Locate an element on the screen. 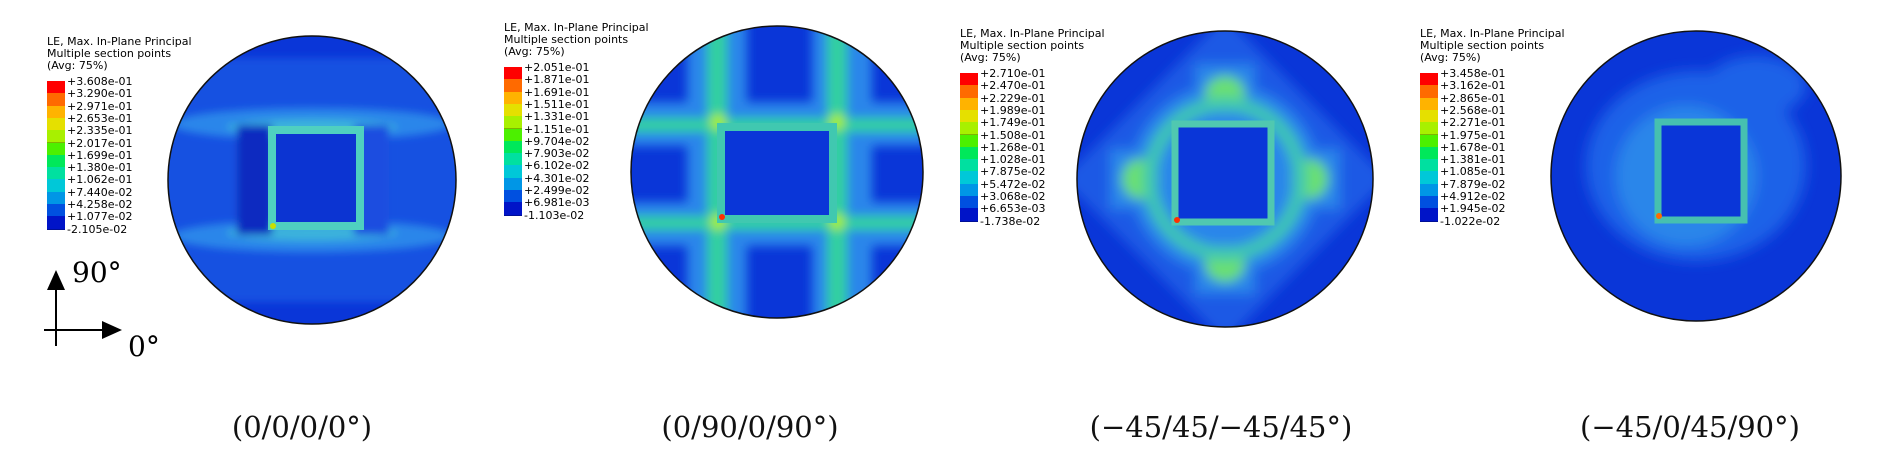 The height and width of the screenshot is (472, 1893). legend-tick-value: +1.691e-01 is located at coordinates (557, 92).